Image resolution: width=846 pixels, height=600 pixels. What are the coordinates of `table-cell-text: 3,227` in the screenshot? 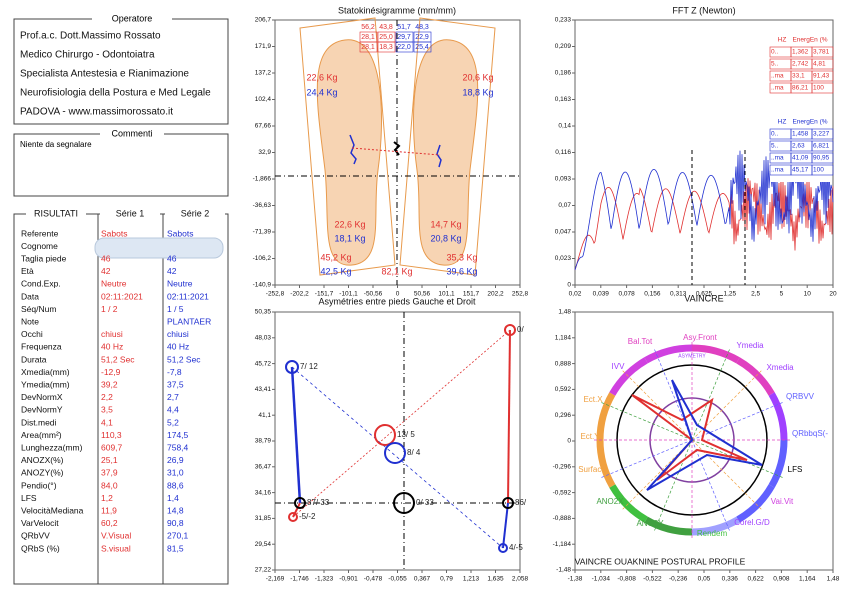 It's located at (821, 134).